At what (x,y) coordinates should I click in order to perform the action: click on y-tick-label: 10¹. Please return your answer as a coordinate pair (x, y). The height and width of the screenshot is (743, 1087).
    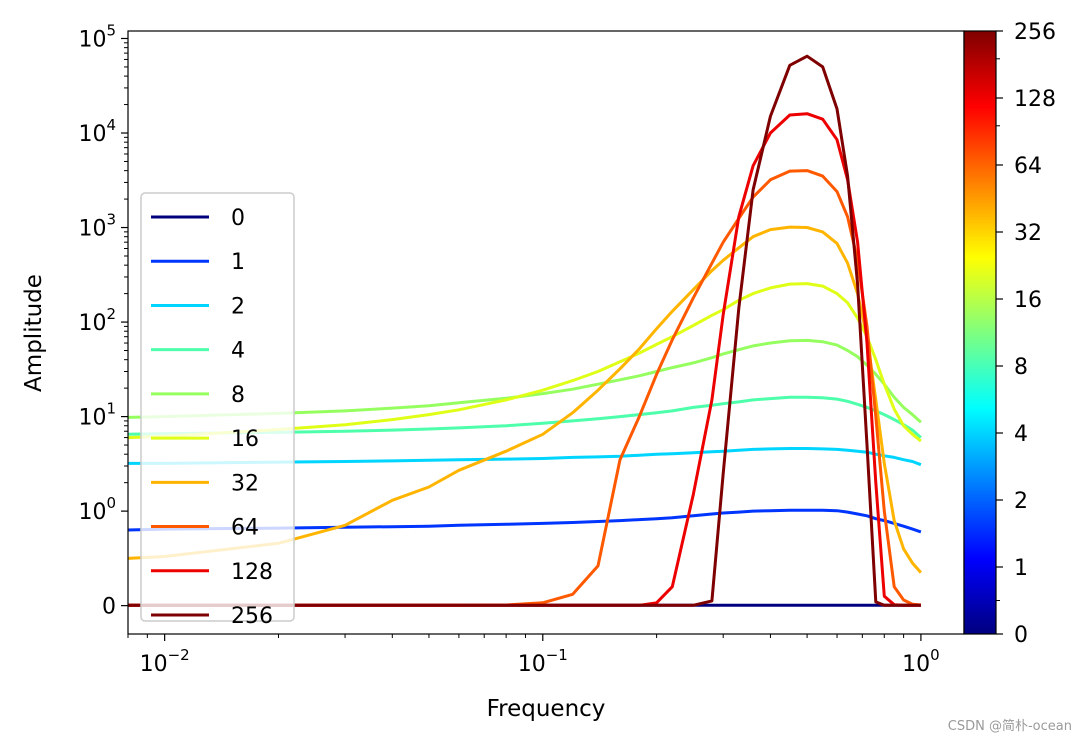
    Looking at the image, I should click on (97, 415).